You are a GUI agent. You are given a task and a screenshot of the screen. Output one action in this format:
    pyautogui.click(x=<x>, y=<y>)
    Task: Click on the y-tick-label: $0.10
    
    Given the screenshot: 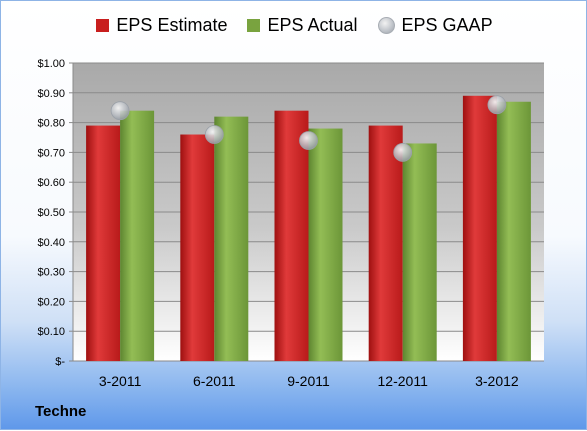 What is the action you would take?
    pyautogui.click(x=51, y=332)
    